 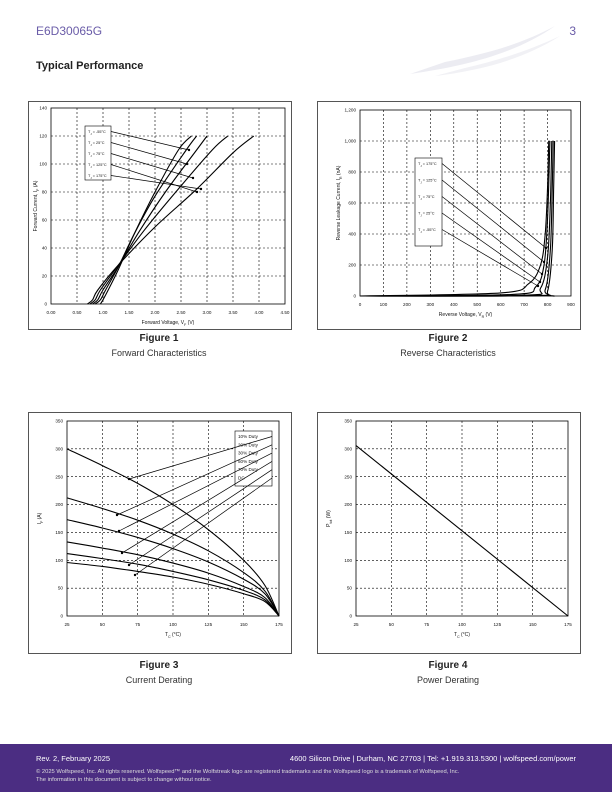 What do you see at coordinates (43, 136) in the screenshot?
I see `y-tick-label: 120` at bounding box center [43, 136].